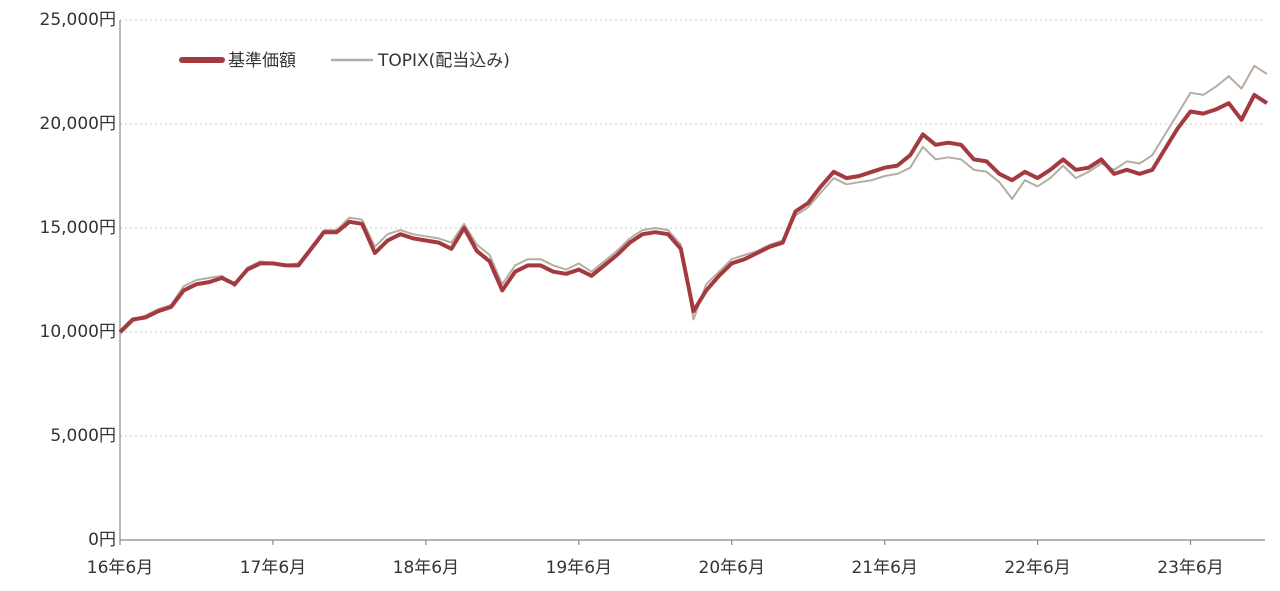  Describe the element at coordinates (884, 568) in the screenshot. I see `x-tick-label: 21年6月` at that location.